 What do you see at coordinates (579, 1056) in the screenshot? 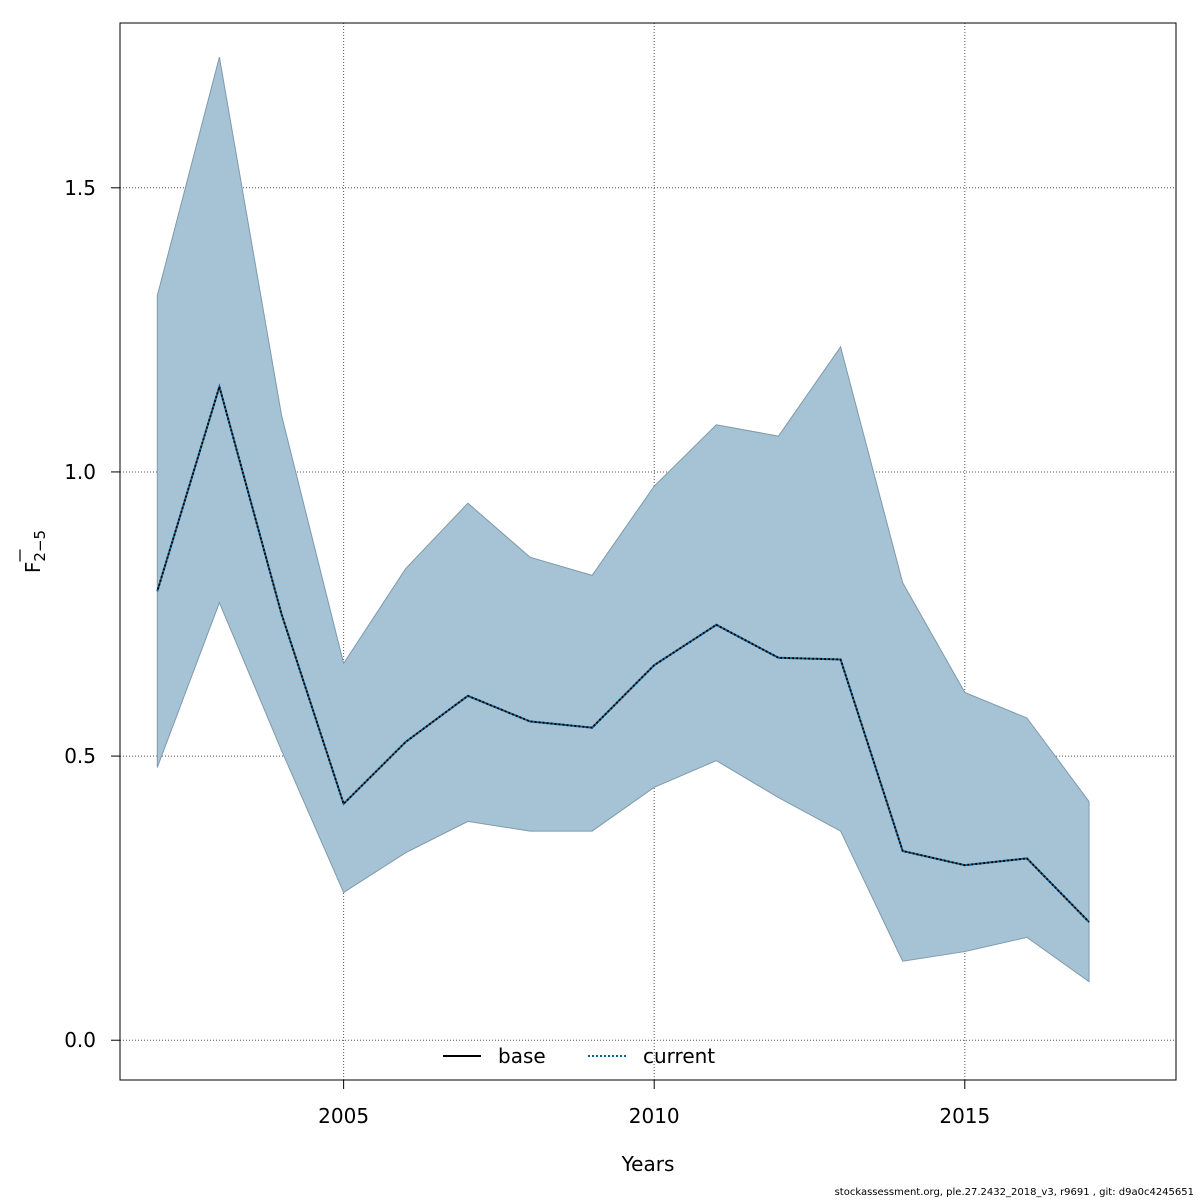
I see `legend: base current` at bounding box center [579, 1056].